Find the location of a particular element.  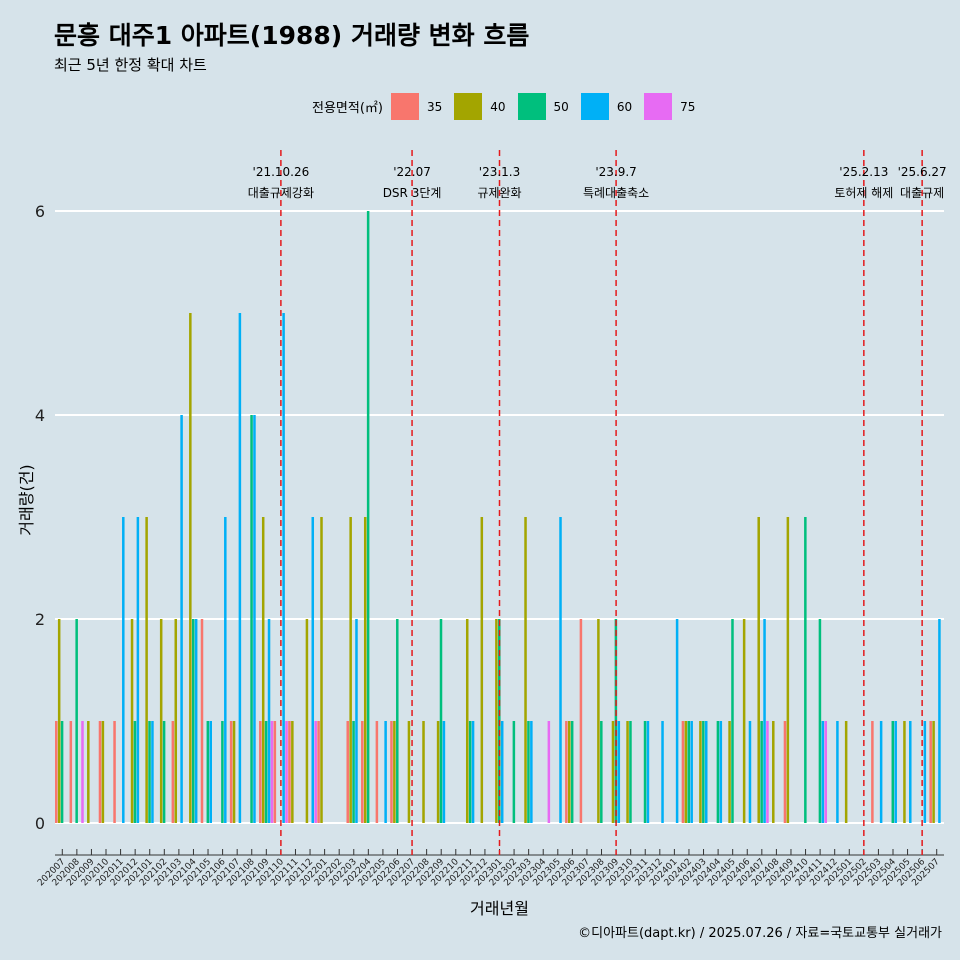

legend-title: 전용면적(㎡) is located at coordinates (347, 108).